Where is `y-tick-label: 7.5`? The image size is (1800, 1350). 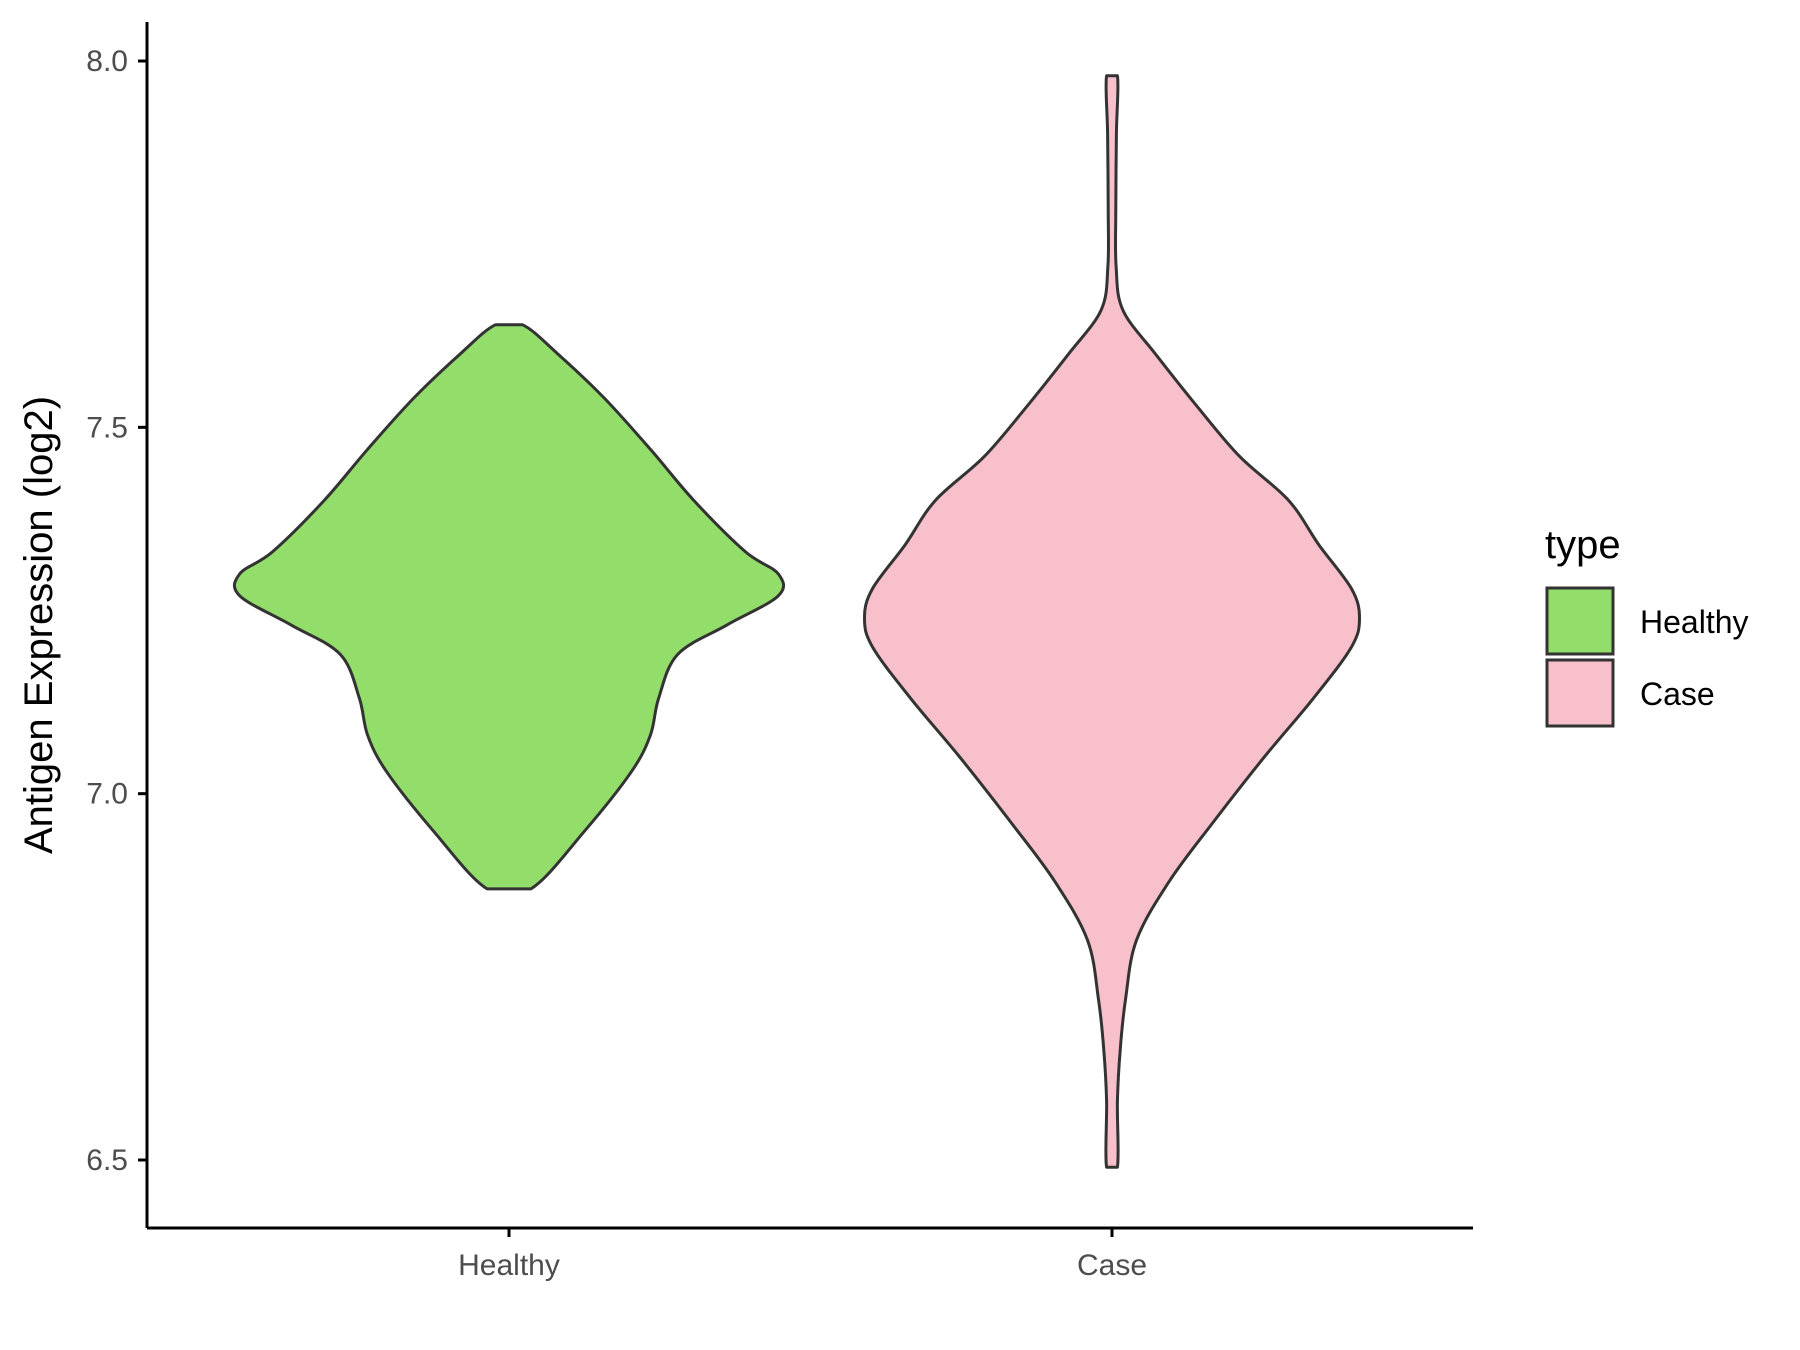 y-tick-label: 7.5 is located at coordinates (107, 427).